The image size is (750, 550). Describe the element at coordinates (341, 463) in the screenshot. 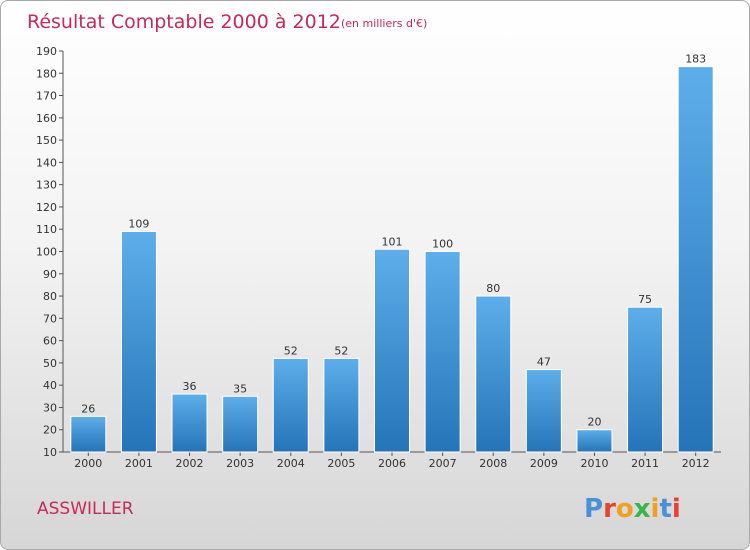

I see `x-tick-label-2005: 2005` at that location.